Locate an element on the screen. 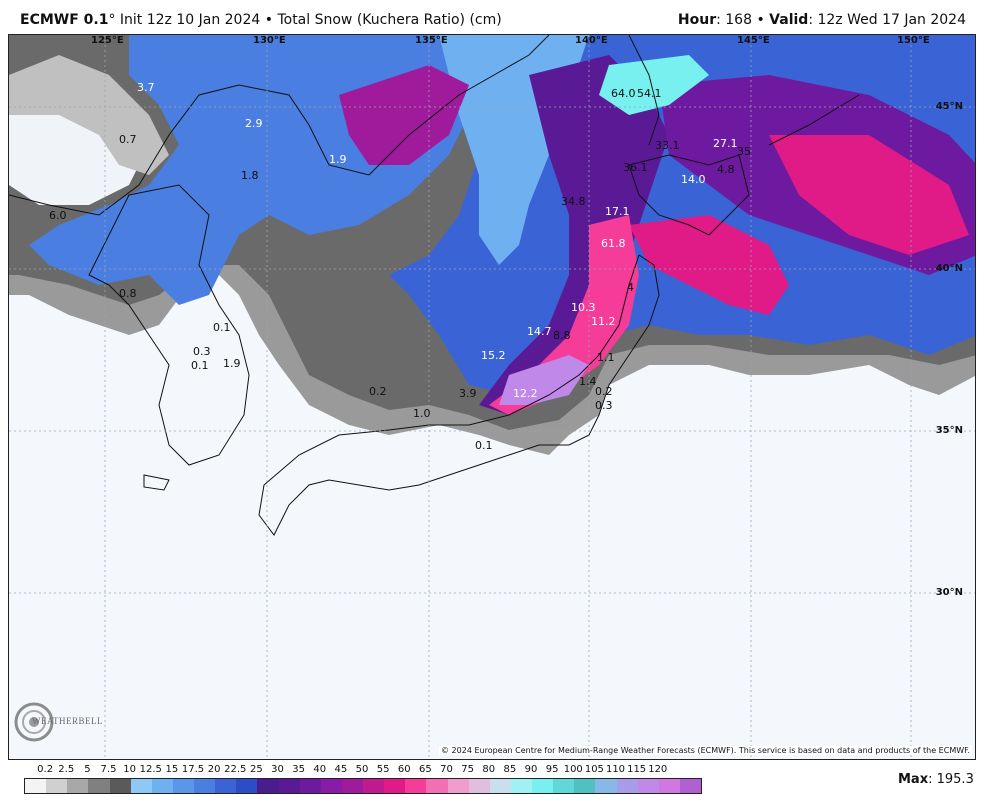  max-label: Max is located at coordinates (913, 779).